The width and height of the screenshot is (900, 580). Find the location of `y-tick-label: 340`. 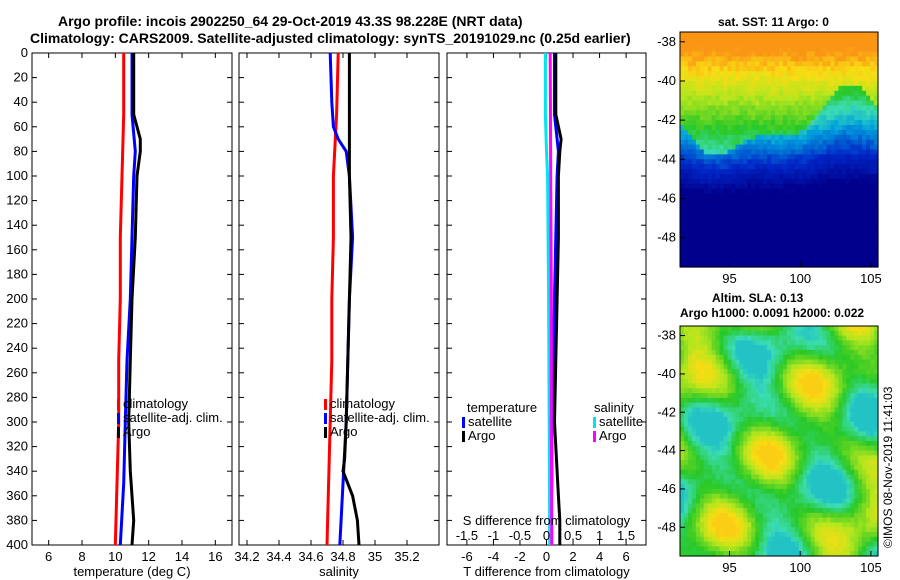

y-tick-label: 340 is located at coordinates (17, 470).